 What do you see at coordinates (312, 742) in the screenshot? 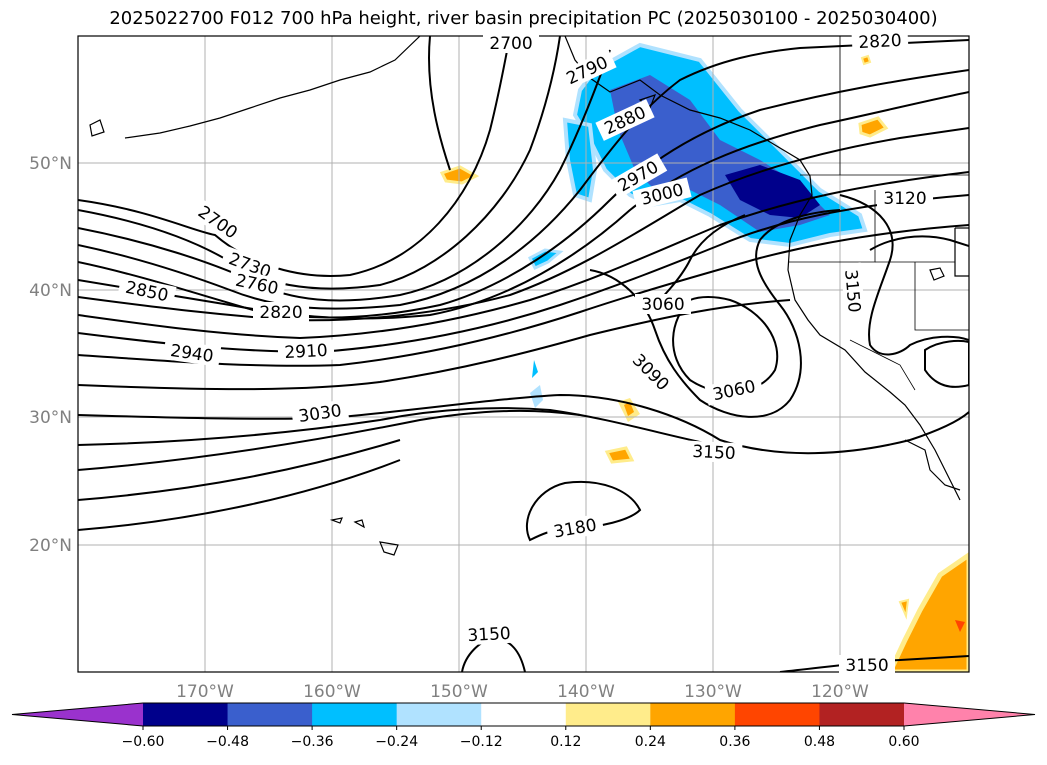
I see `colorbar-tick-label: −0.36` at bounding box center [312, 742].